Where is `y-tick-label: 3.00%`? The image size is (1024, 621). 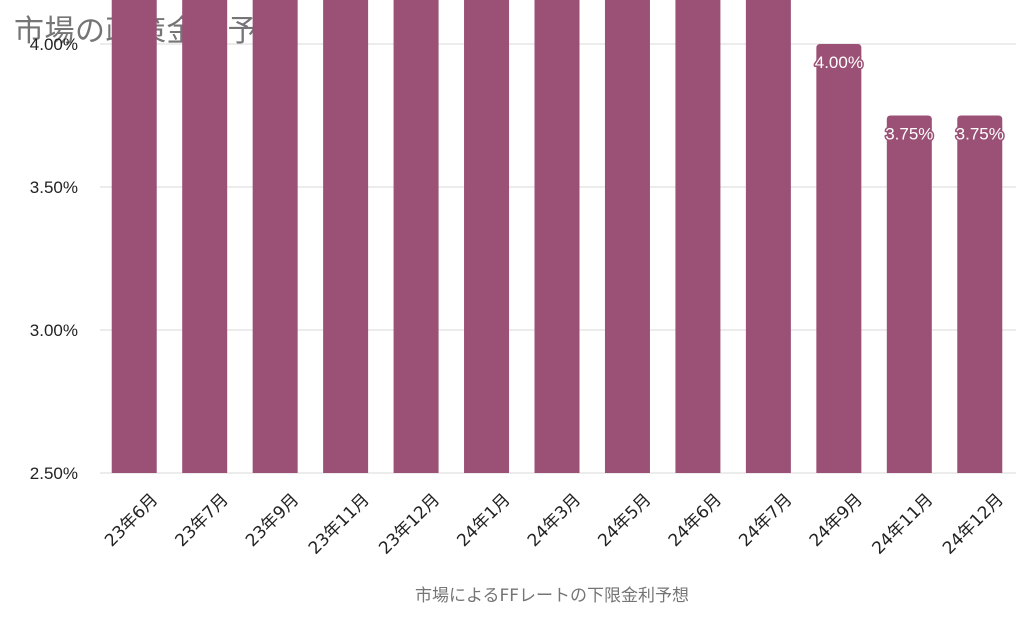
y-tick-label: 3.00% is located at coordinates (54, 330).